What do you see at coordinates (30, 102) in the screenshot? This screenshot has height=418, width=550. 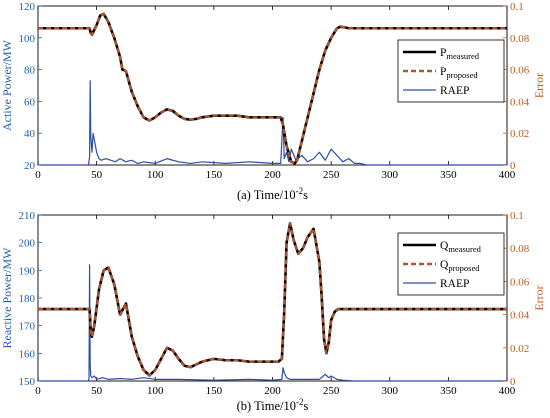 I see `y-tick-label: 60` at bounding box center [30, 102].